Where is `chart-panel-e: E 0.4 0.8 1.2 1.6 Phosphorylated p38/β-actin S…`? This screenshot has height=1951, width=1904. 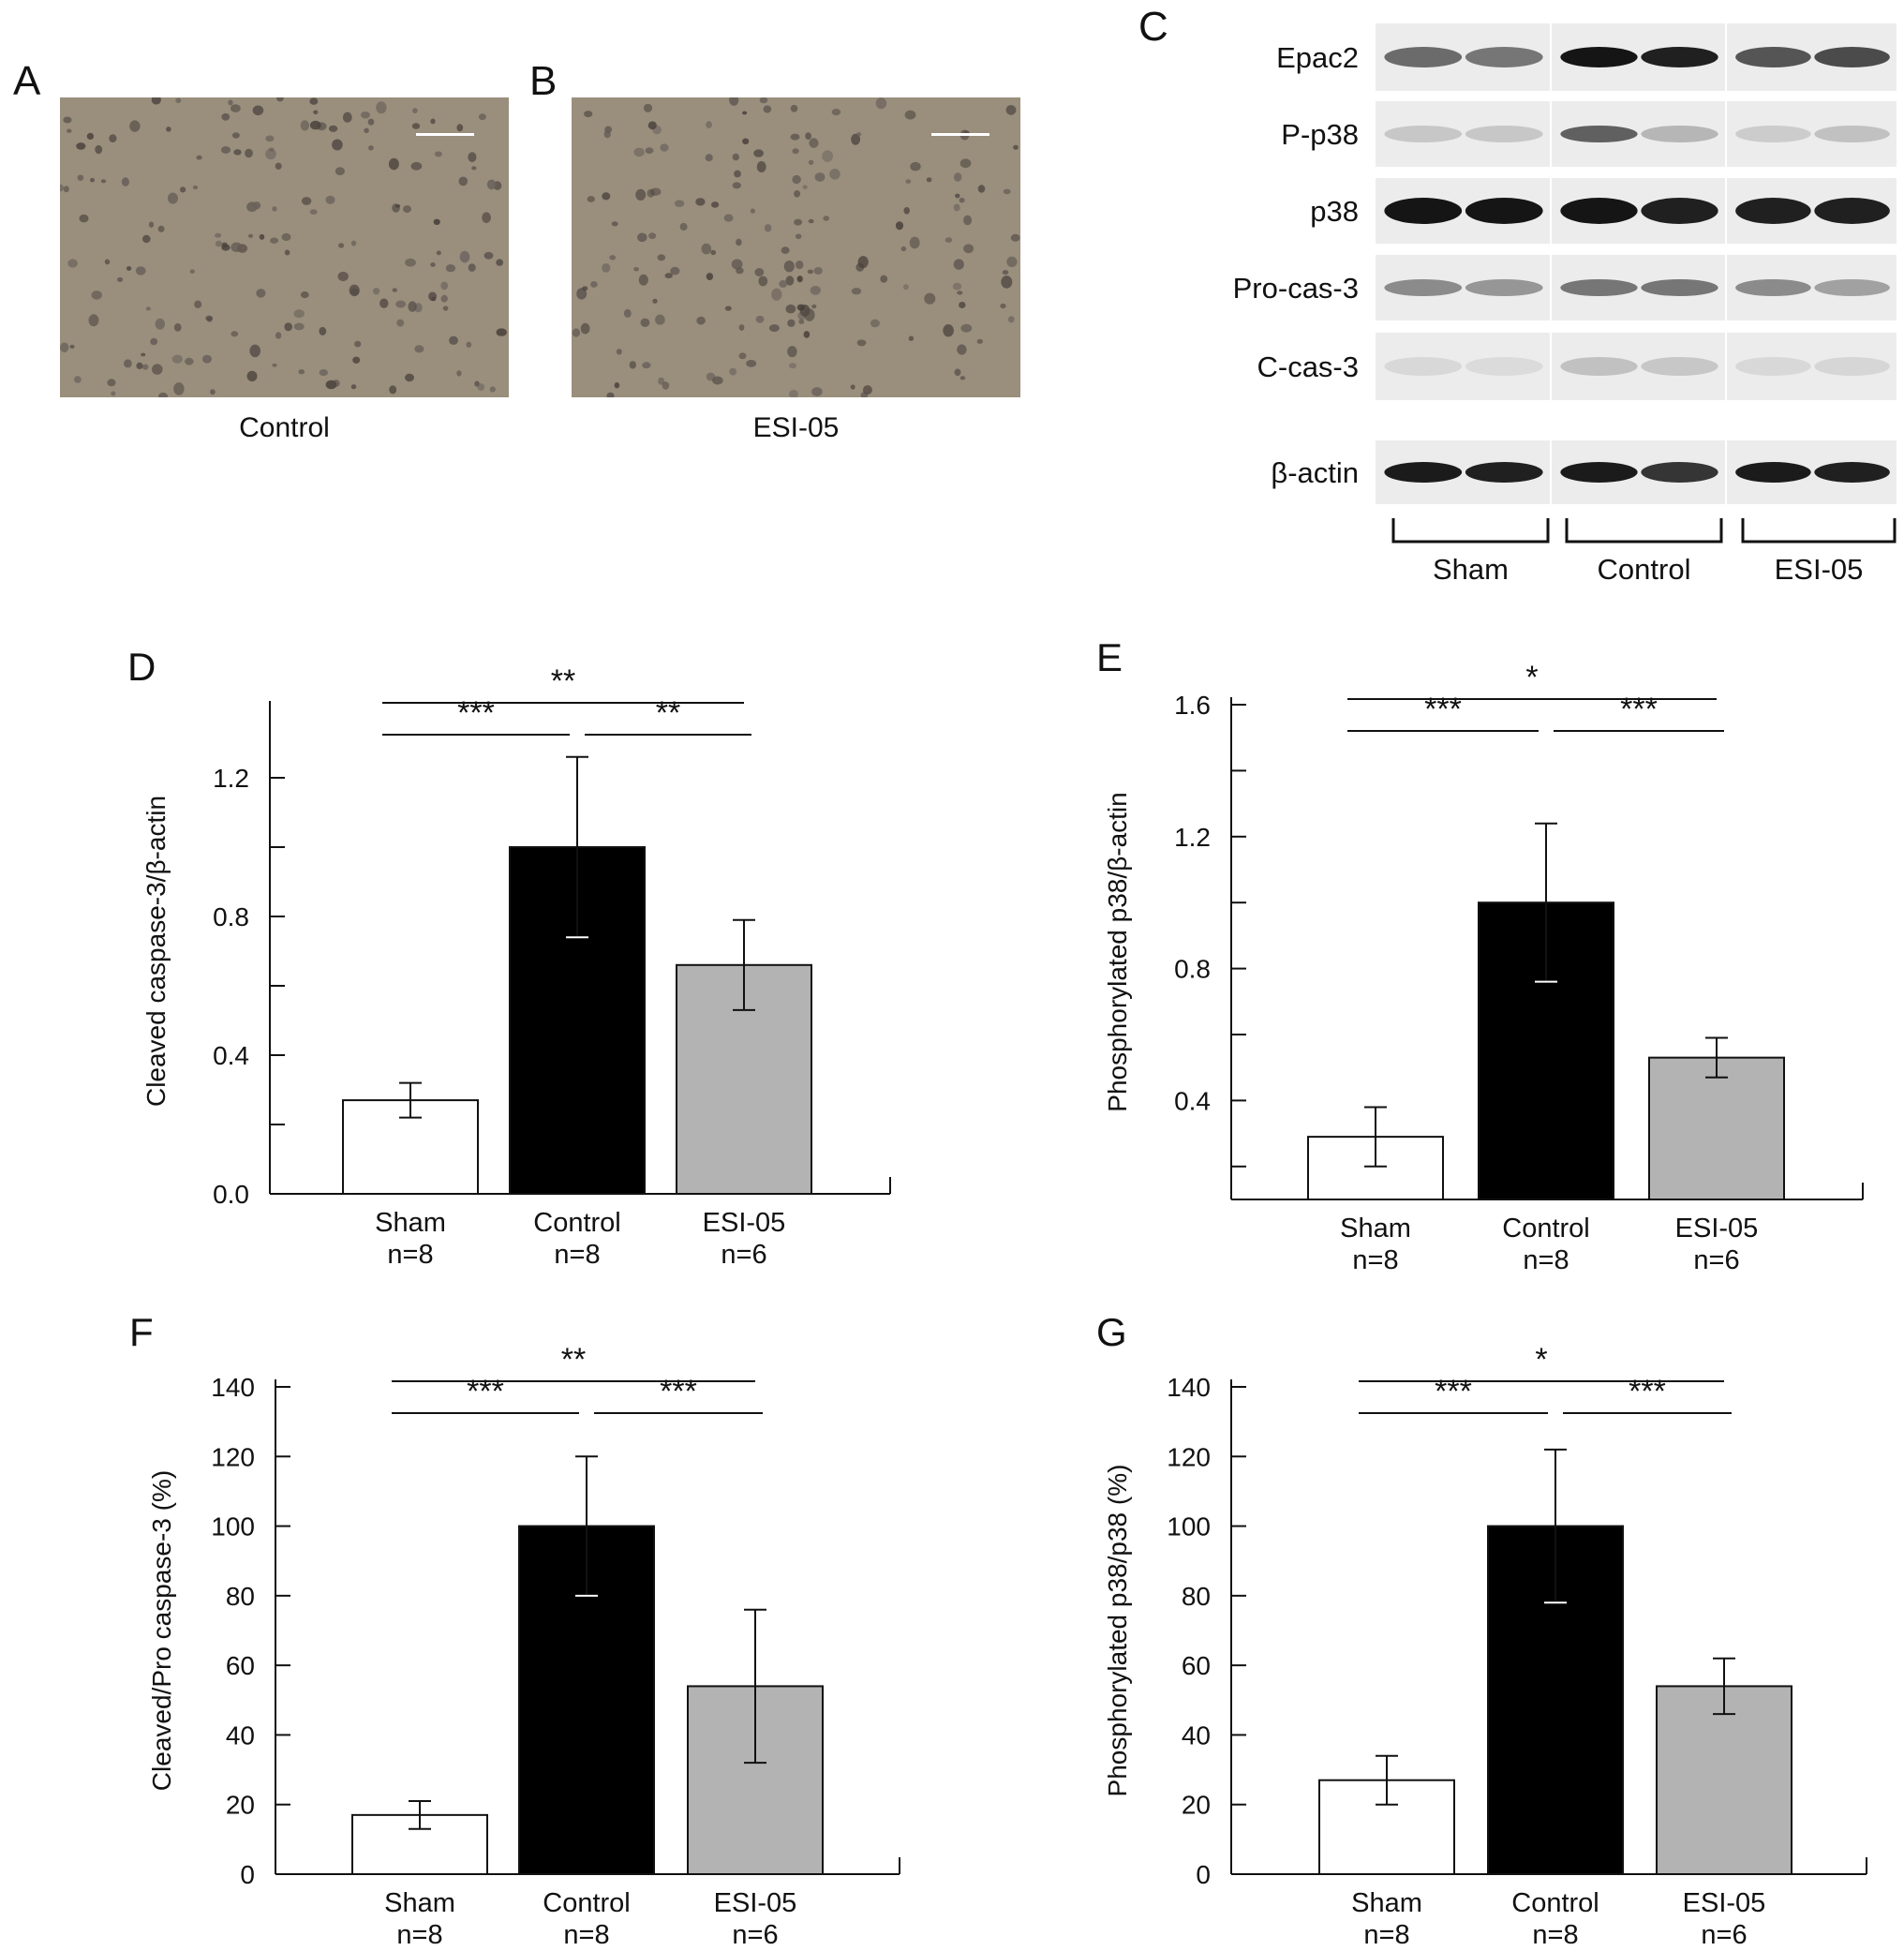
chart-panel-e: E 0.4 0.8 1.2 1.6 Phosphorylated p38/β-actin S… is located at coordinates (1480, 954).